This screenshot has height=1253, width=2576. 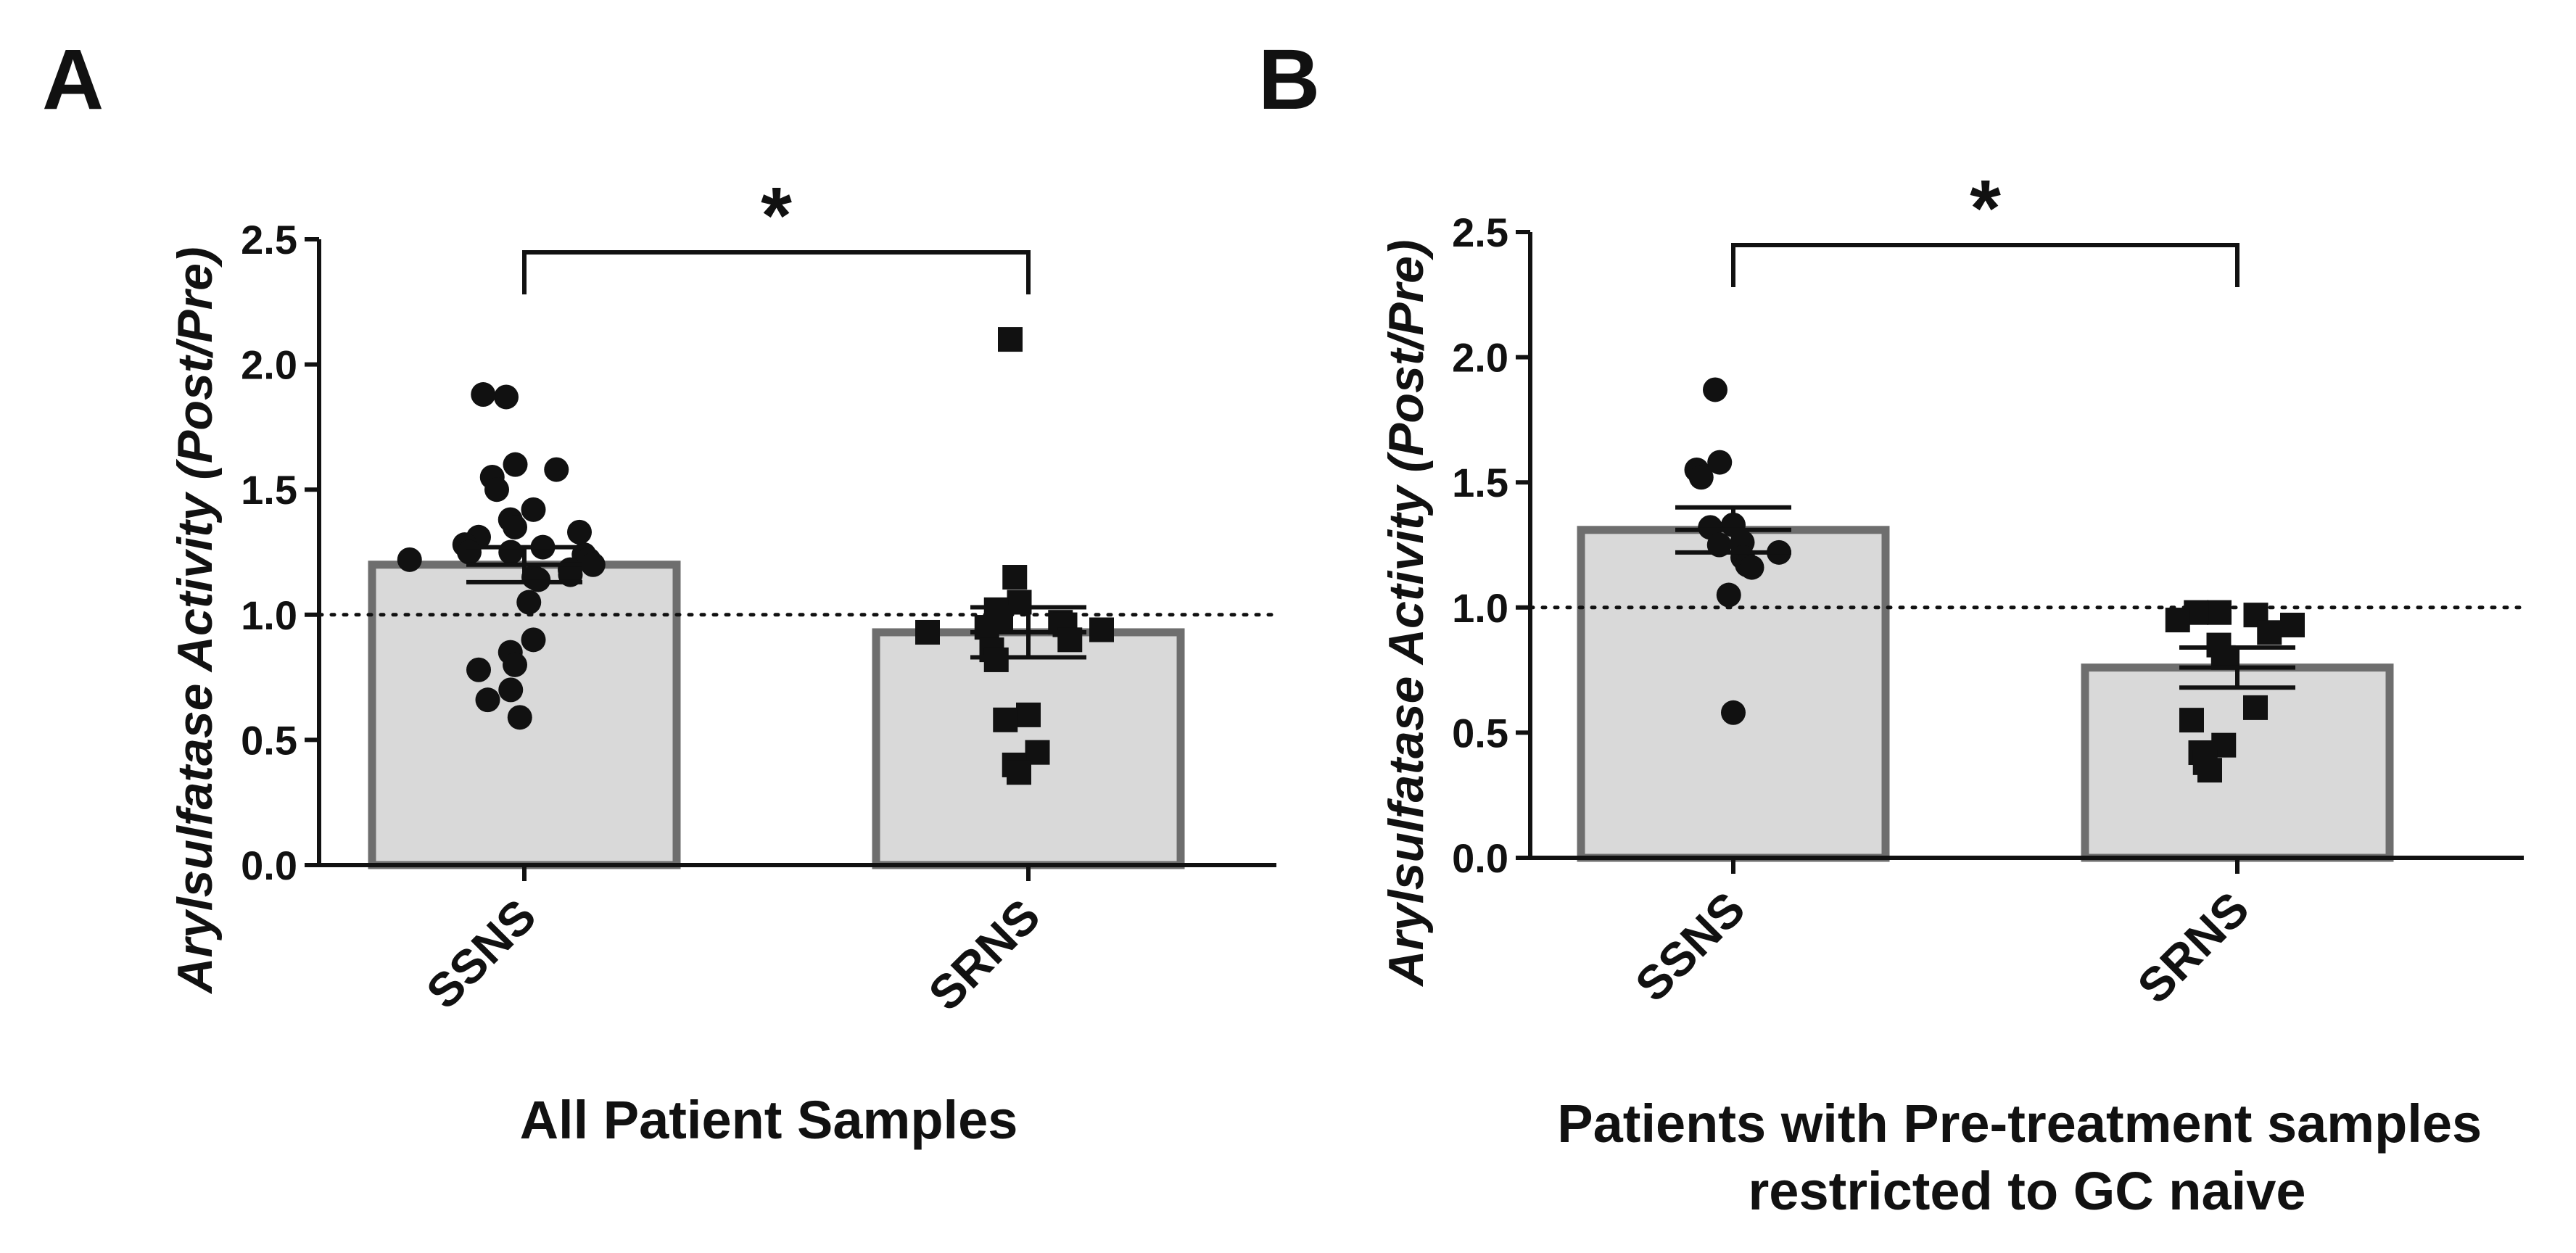 What do you see at coordinates (269, 365) in the screenshot?
I see `panel-a-ytick-label: 2.0` at bounding box center [269, 365].